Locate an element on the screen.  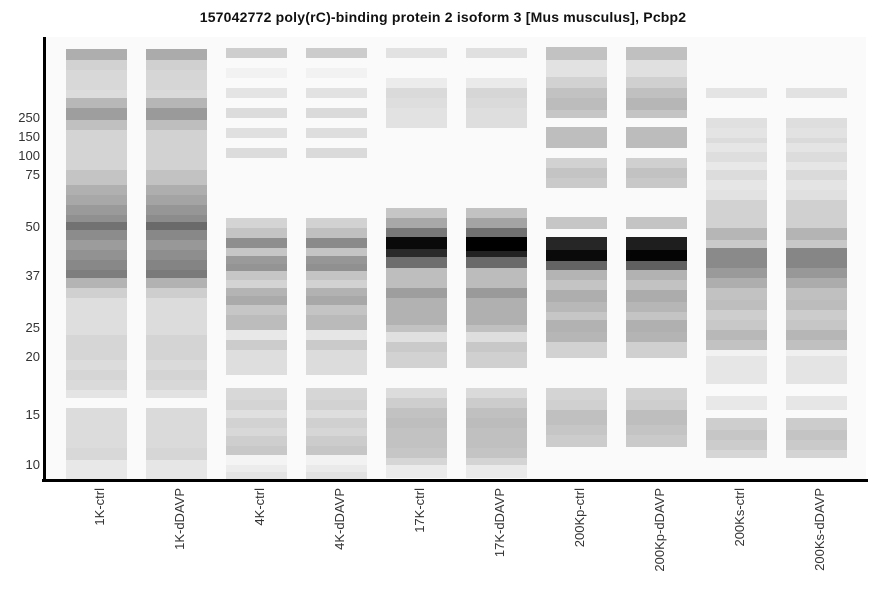
y-axis-tick-label: 50 is located at coordinates (32, 226).